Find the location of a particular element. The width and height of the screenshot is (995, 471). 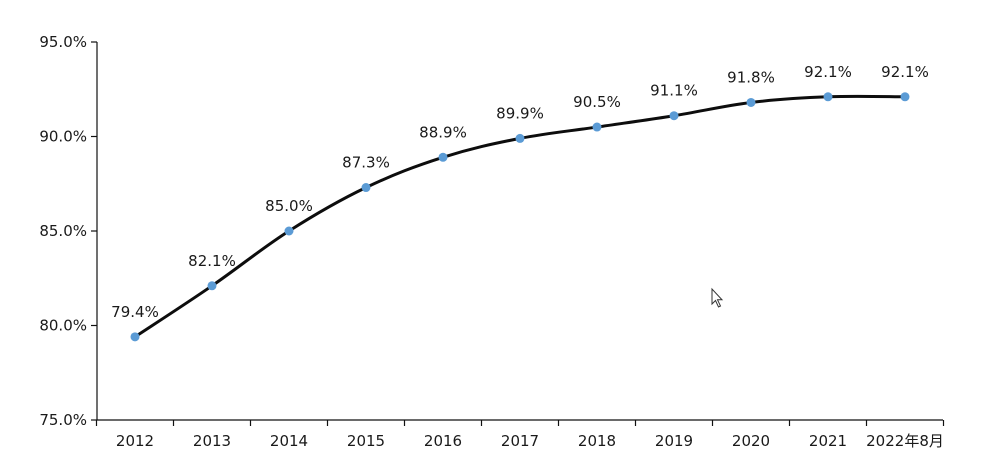

y-axis: 75.0% 80.0% 85.0% 90.0% 95.0% is located at coordinates (68, 231).